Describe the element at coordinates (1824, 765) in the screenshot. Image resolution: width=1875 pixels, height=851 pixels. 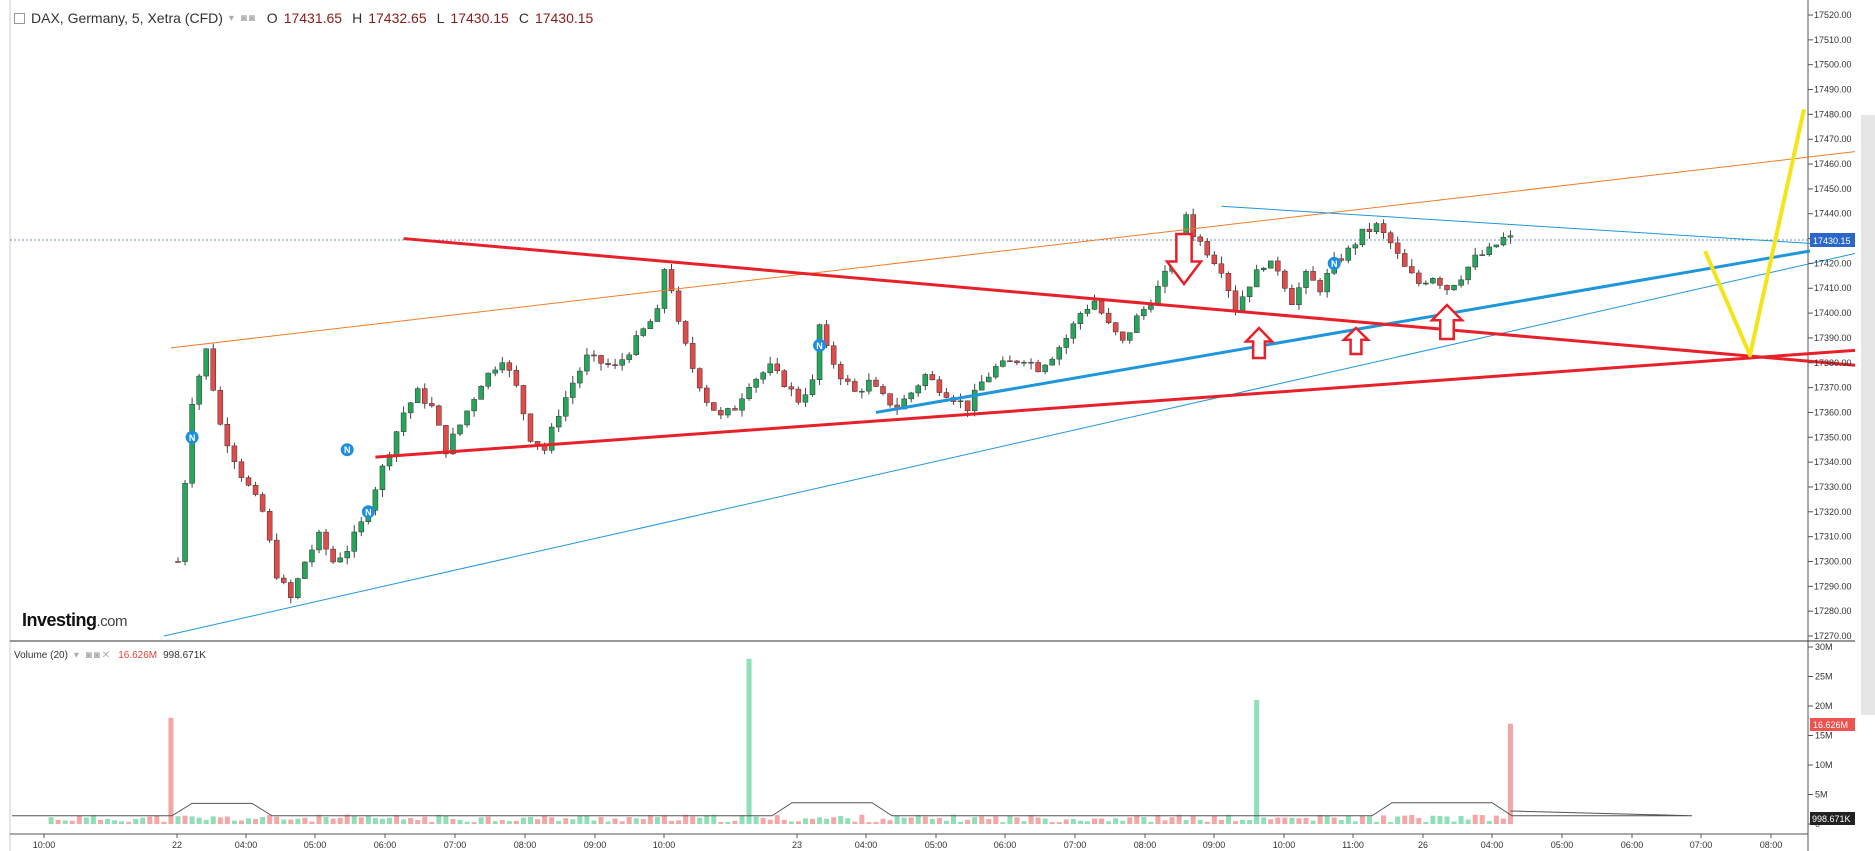
I see `volume-tick-label: 10M` at that location.